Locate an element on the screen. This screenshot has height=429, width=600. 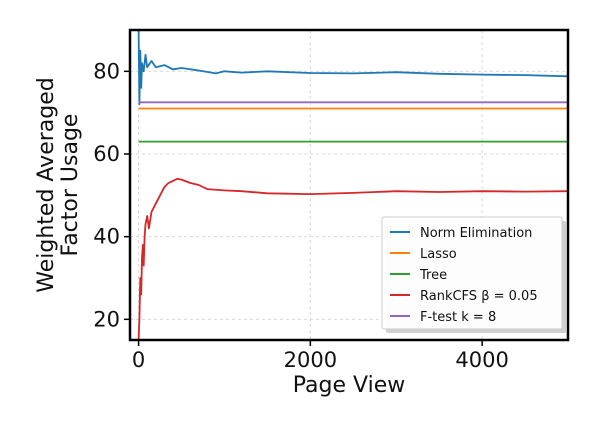
legend-box is located at coordinates (472, 273).